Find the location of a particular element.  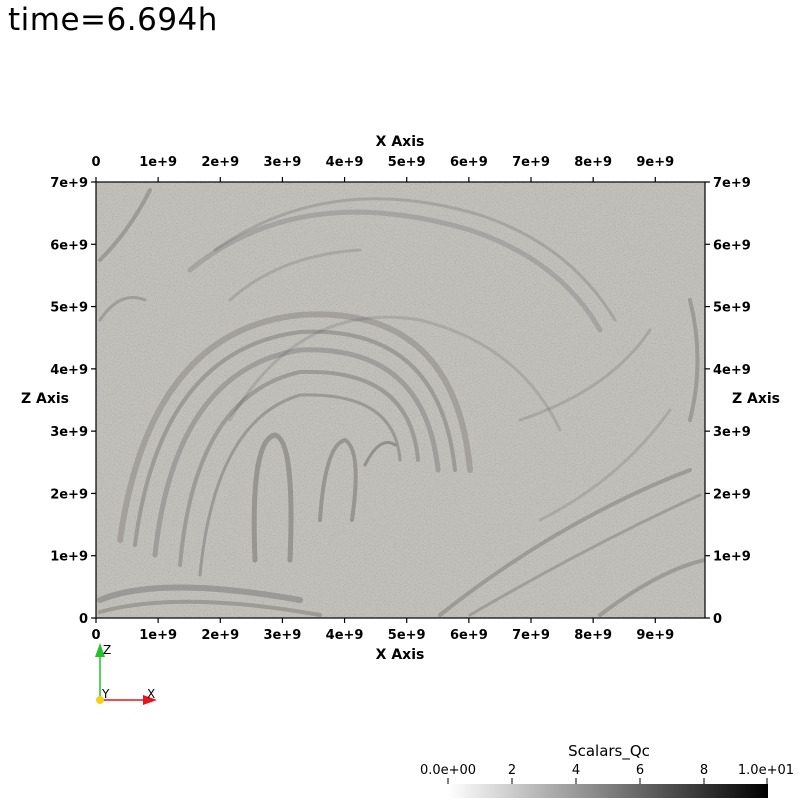

colorbar-title: Scalars_Qc is located at coordinates (609, 751).